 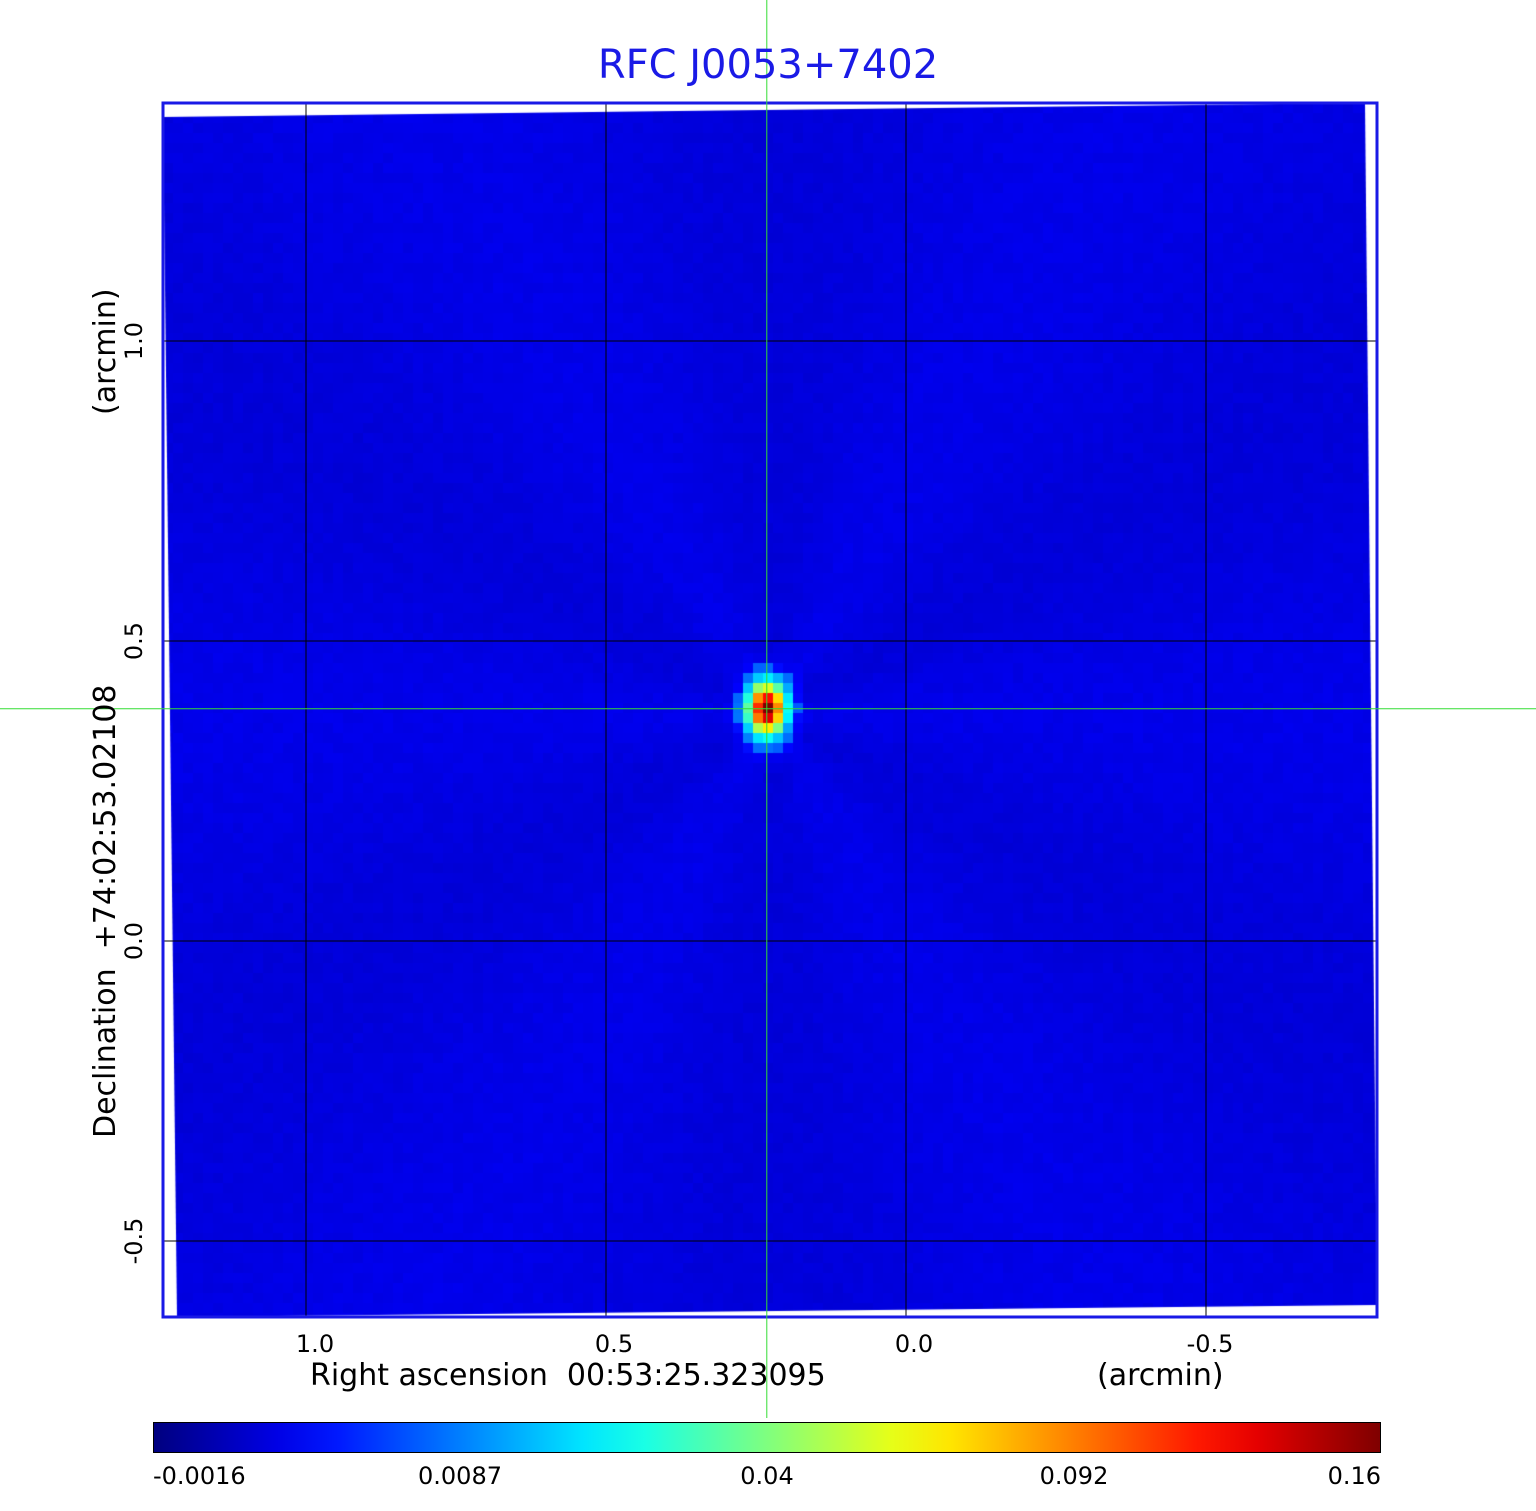 What do you see at coordinates (767, 1437) in the screenshot?
I see `colorbar` at bounding box center [767, 1437].